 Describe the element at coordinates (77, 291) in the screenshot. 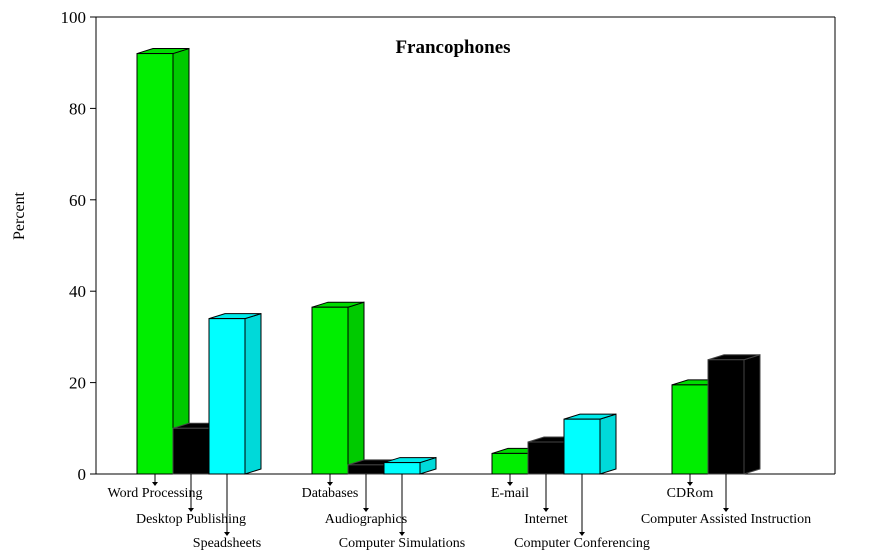

I see `y-tick-label: 40` at that location.